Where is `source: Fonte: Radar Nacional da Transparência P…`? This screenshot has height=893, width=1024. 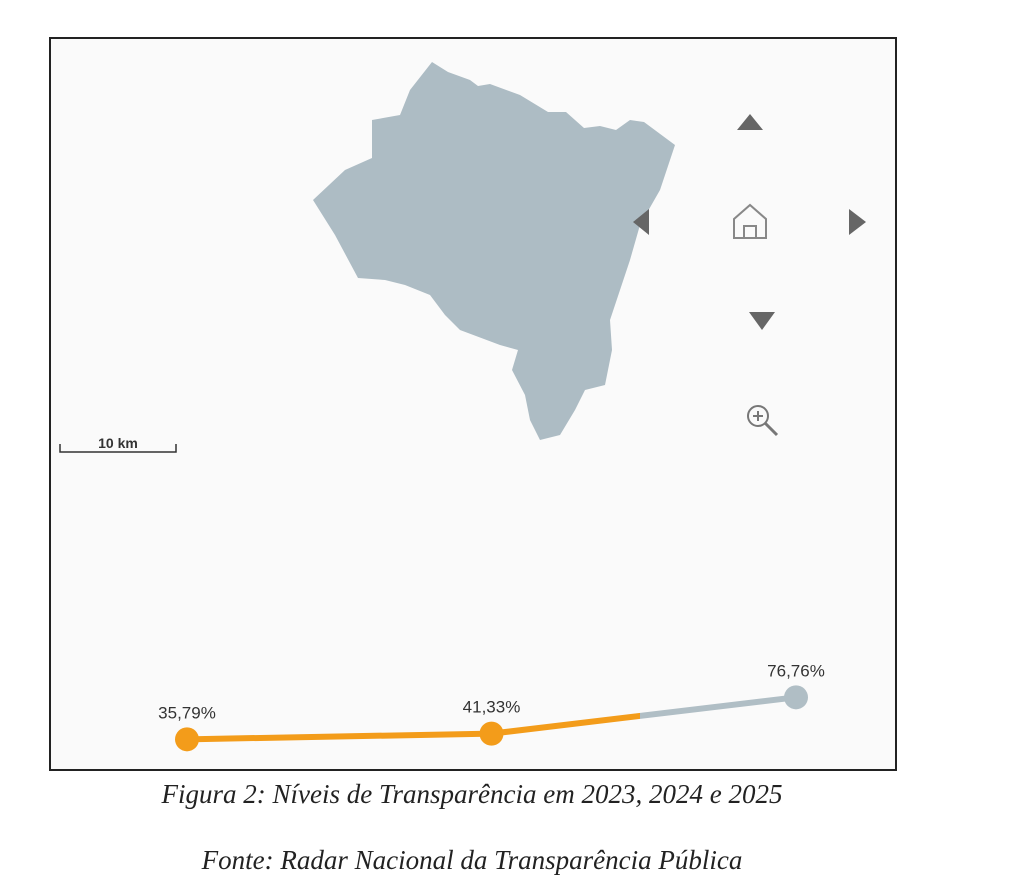
source: Fonte: Radar Nacional da Transparência P… is located at coordinates (472, 860).